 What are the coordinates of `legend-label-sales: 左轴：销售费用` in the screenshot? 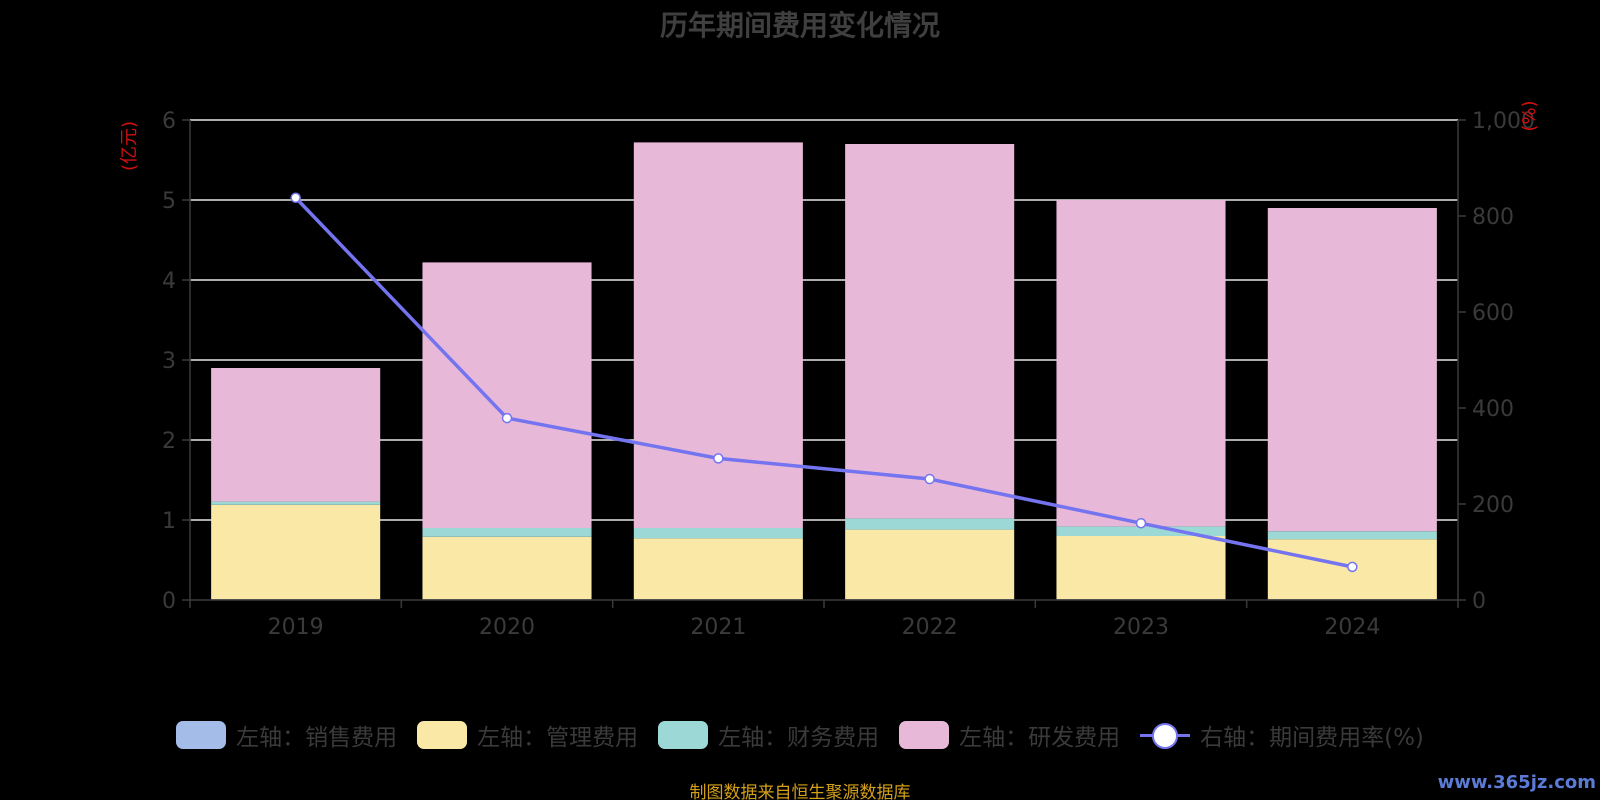 It's located at (317, 738).